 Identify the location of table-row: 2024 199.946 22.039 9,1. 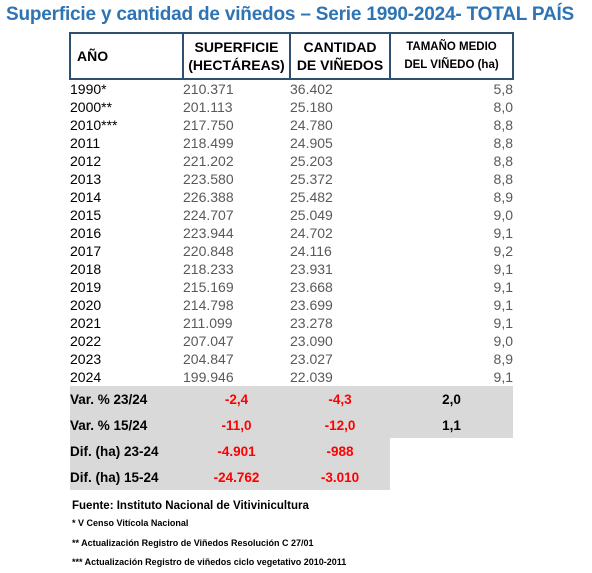
(291, 377).